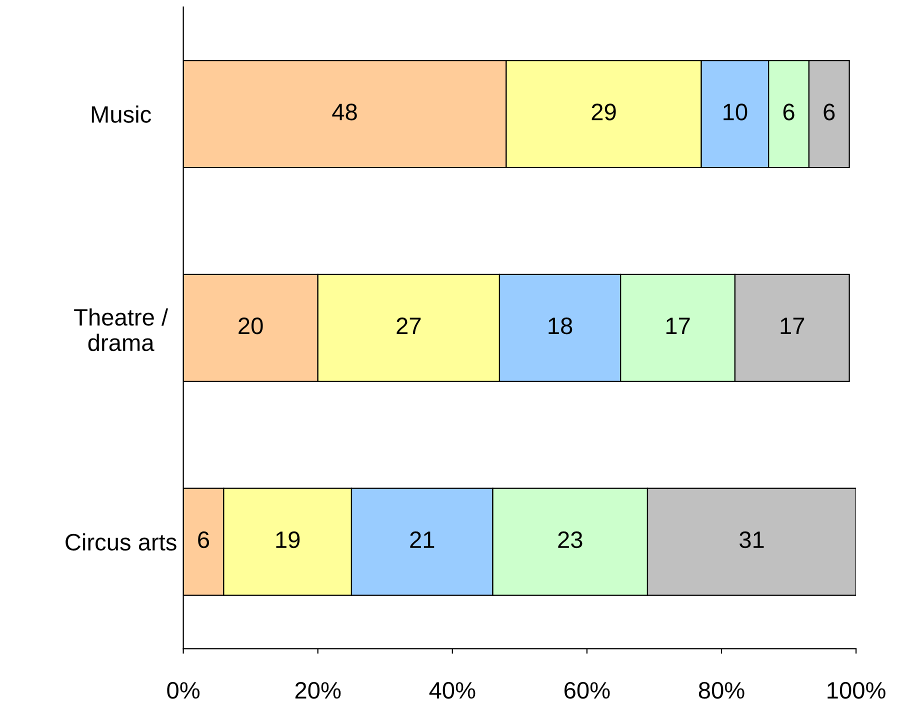  Describe the element at coordinates (250, 326) in the screenshot. I see `data-label: 20` at that location.